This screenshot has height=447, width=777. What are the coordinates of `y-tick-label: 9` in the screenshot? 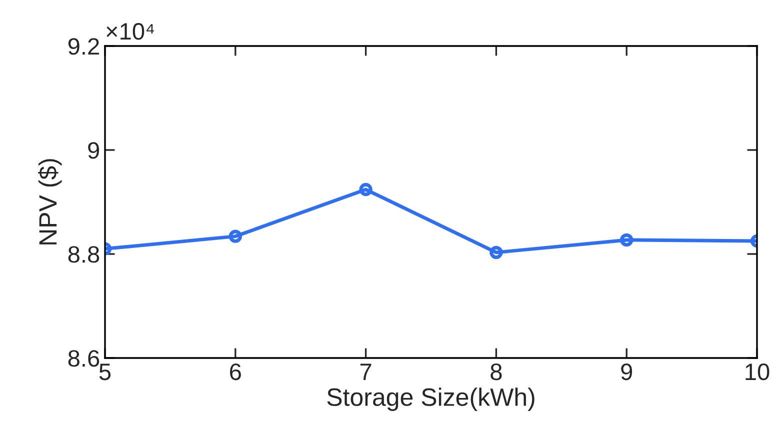 It's located at (94, 150).